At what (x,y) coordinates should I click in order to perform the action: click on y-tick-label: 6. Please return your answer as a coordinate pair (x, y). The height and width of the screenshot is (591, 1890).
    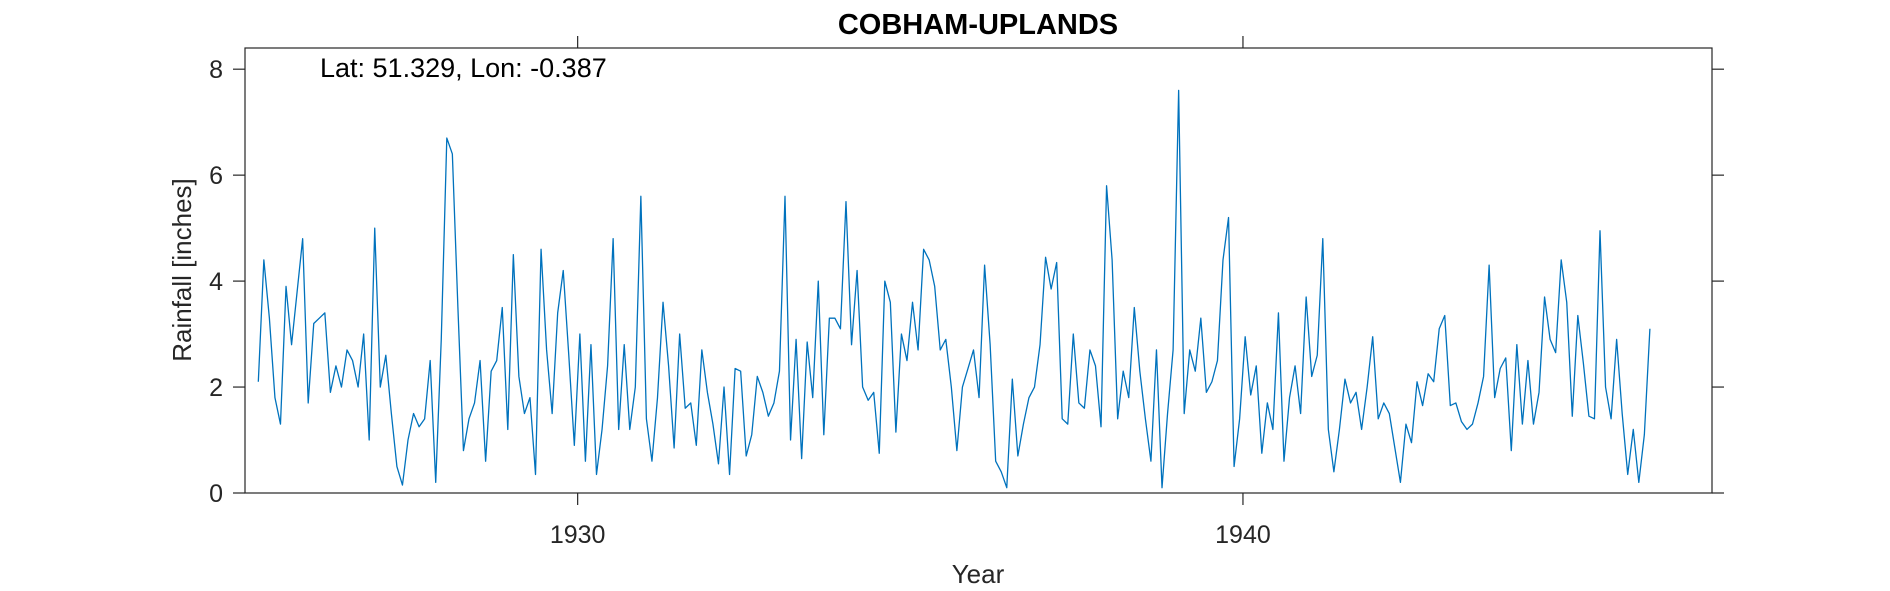
    Looking at the image, I should click on (216, 176).